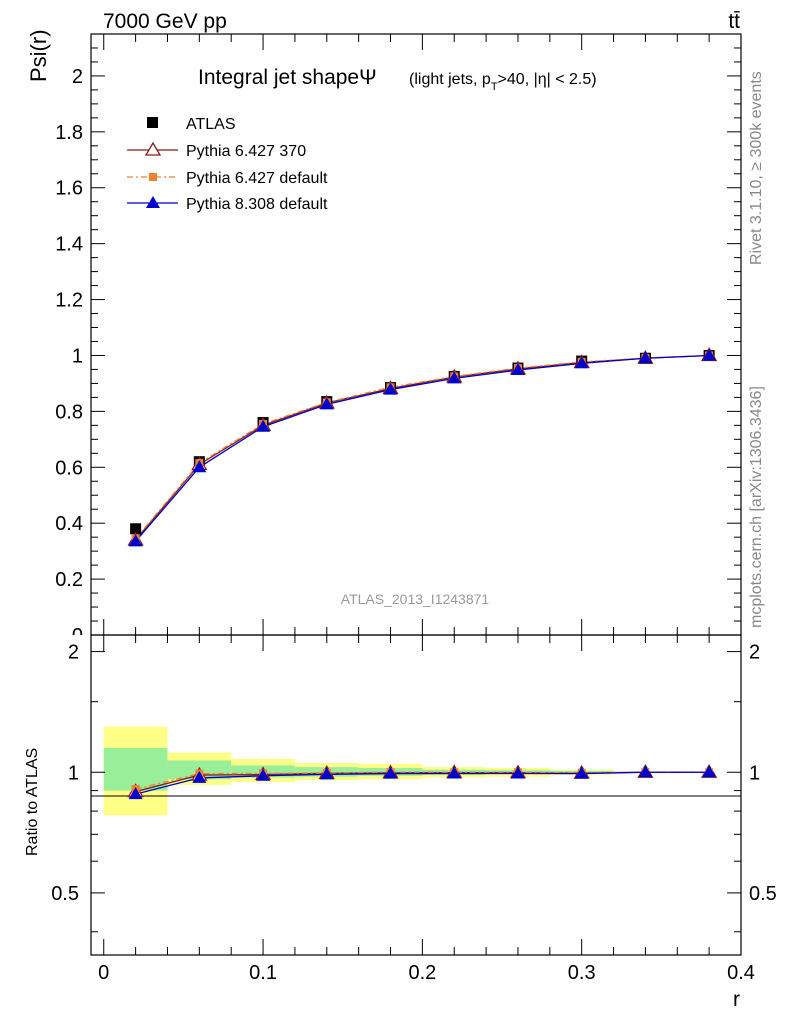  What do you see at coordinates (494, 87) in the screenshot?
I see `title-cuts-sub: T` at bounding box center [494, 87].